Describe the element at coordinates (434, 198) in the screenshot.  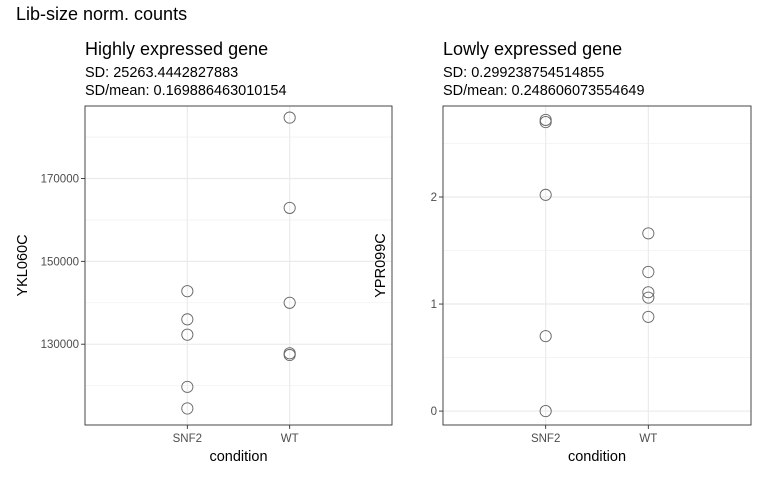
I see `y-tick-label: 2` at that location.